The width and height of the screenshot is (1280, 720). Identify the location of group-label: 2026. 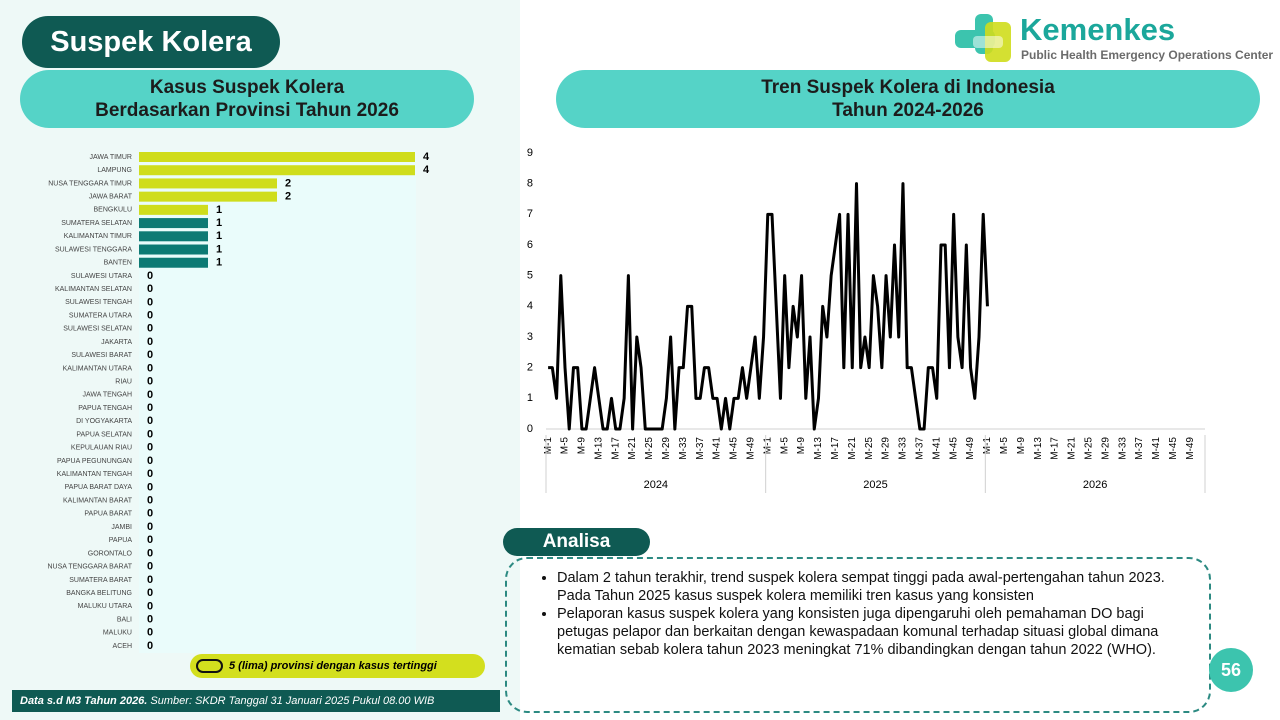
(1095, 485).